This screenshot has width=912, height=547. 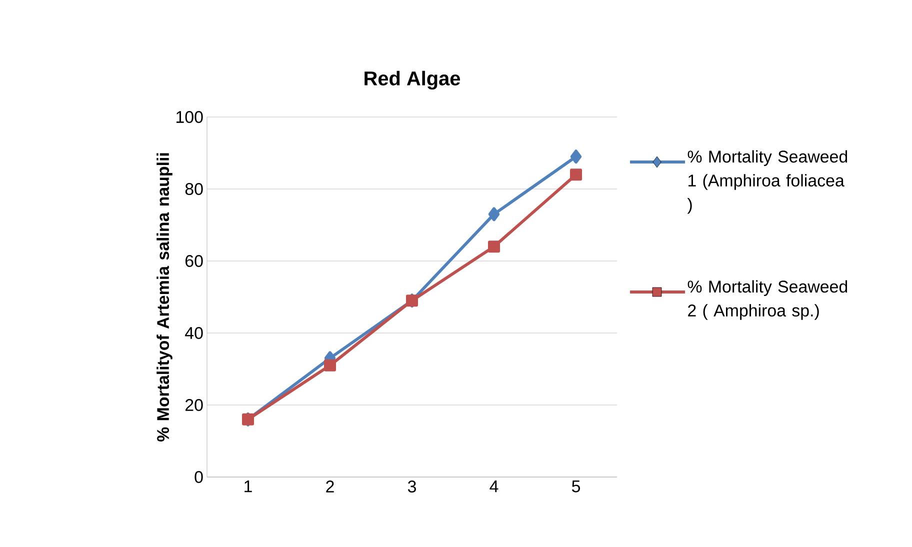 I want to click on x-tick-label: 3, so click(x=412, y=486).